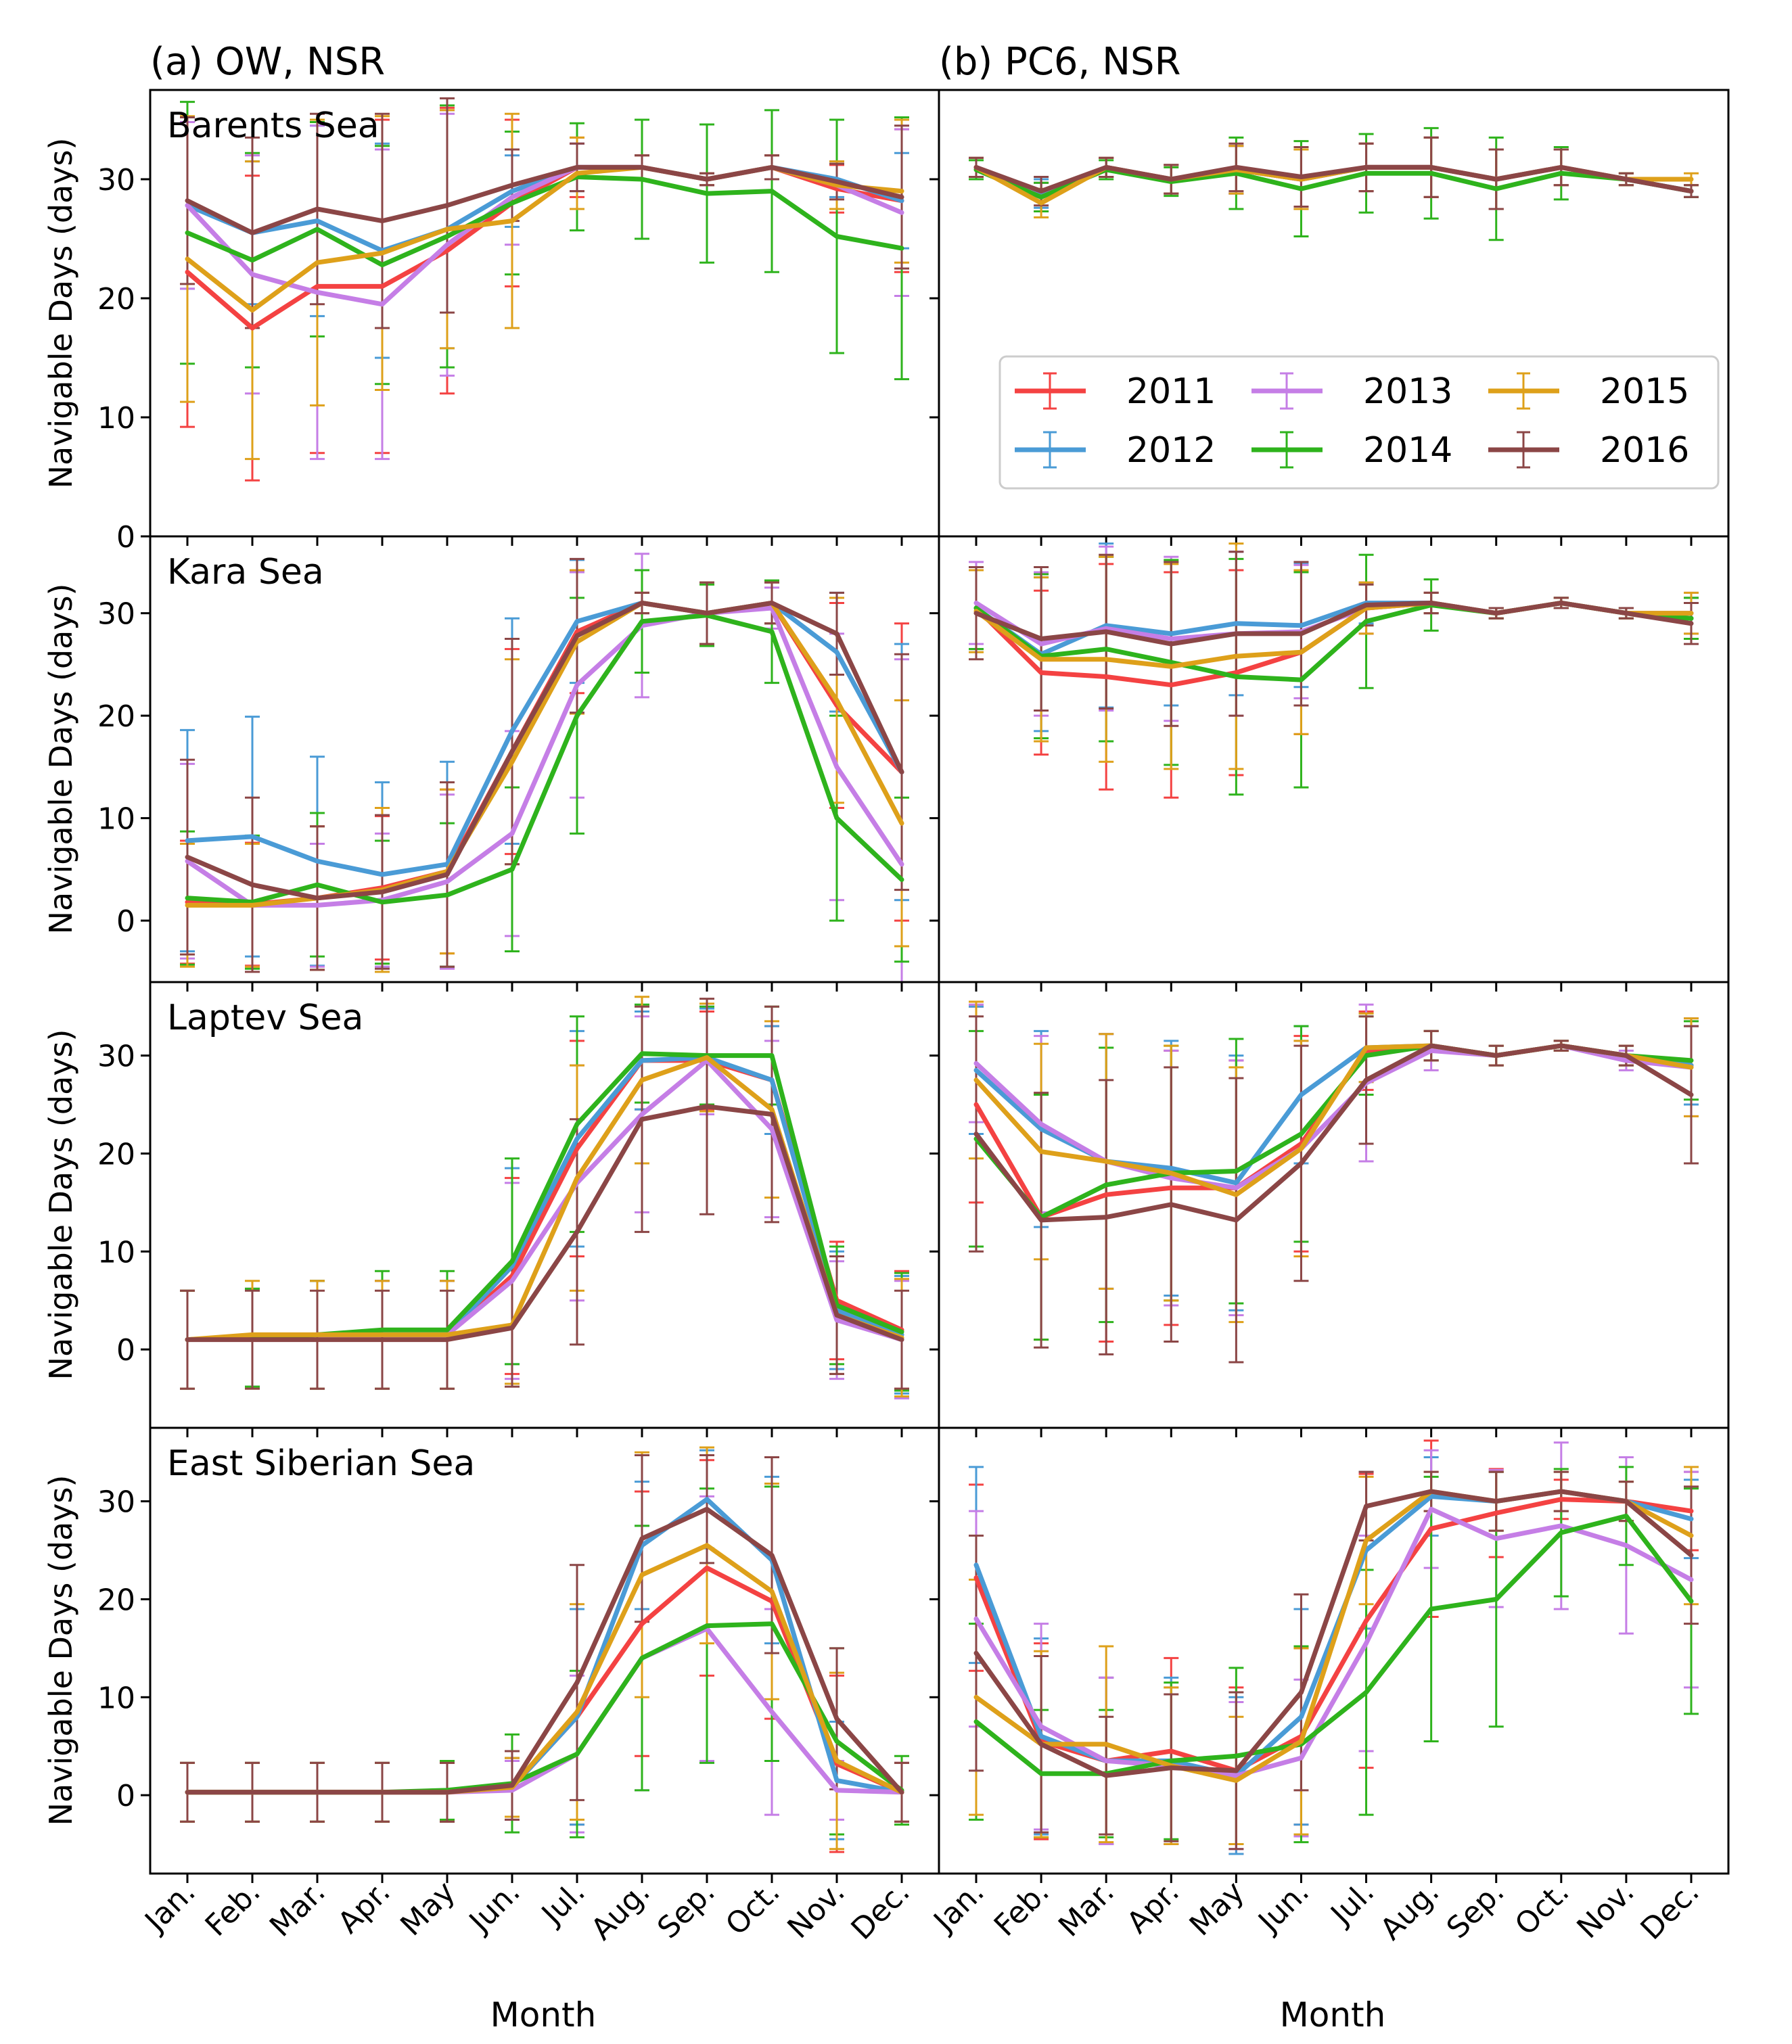 The height and width of the screenshot is (2044, 1792). I want to click on y-axis-label-row-4: Navigable Days (days), so click(61, 1650).